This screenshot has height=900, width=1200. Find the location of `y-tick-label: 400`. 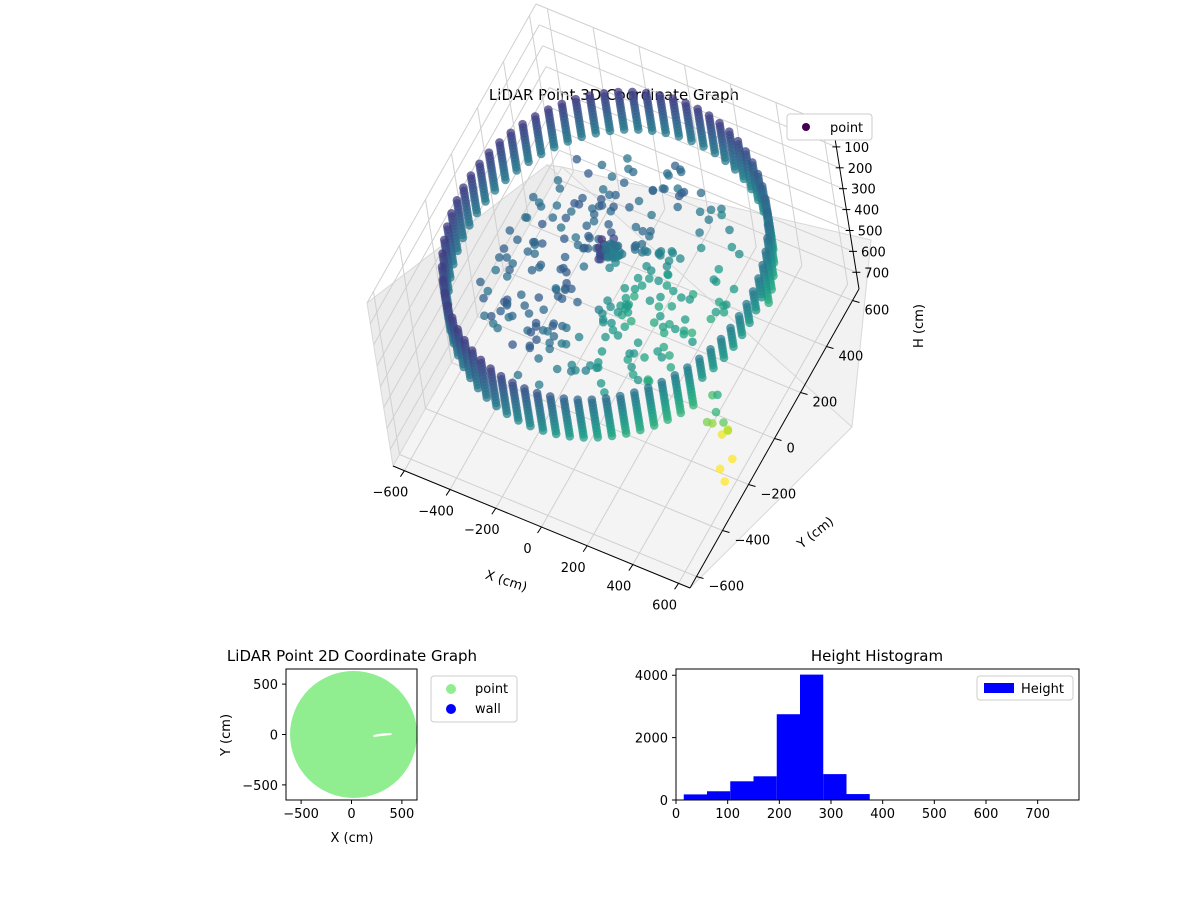

y-tick-label: 400 is located at coordinates (851, 357).